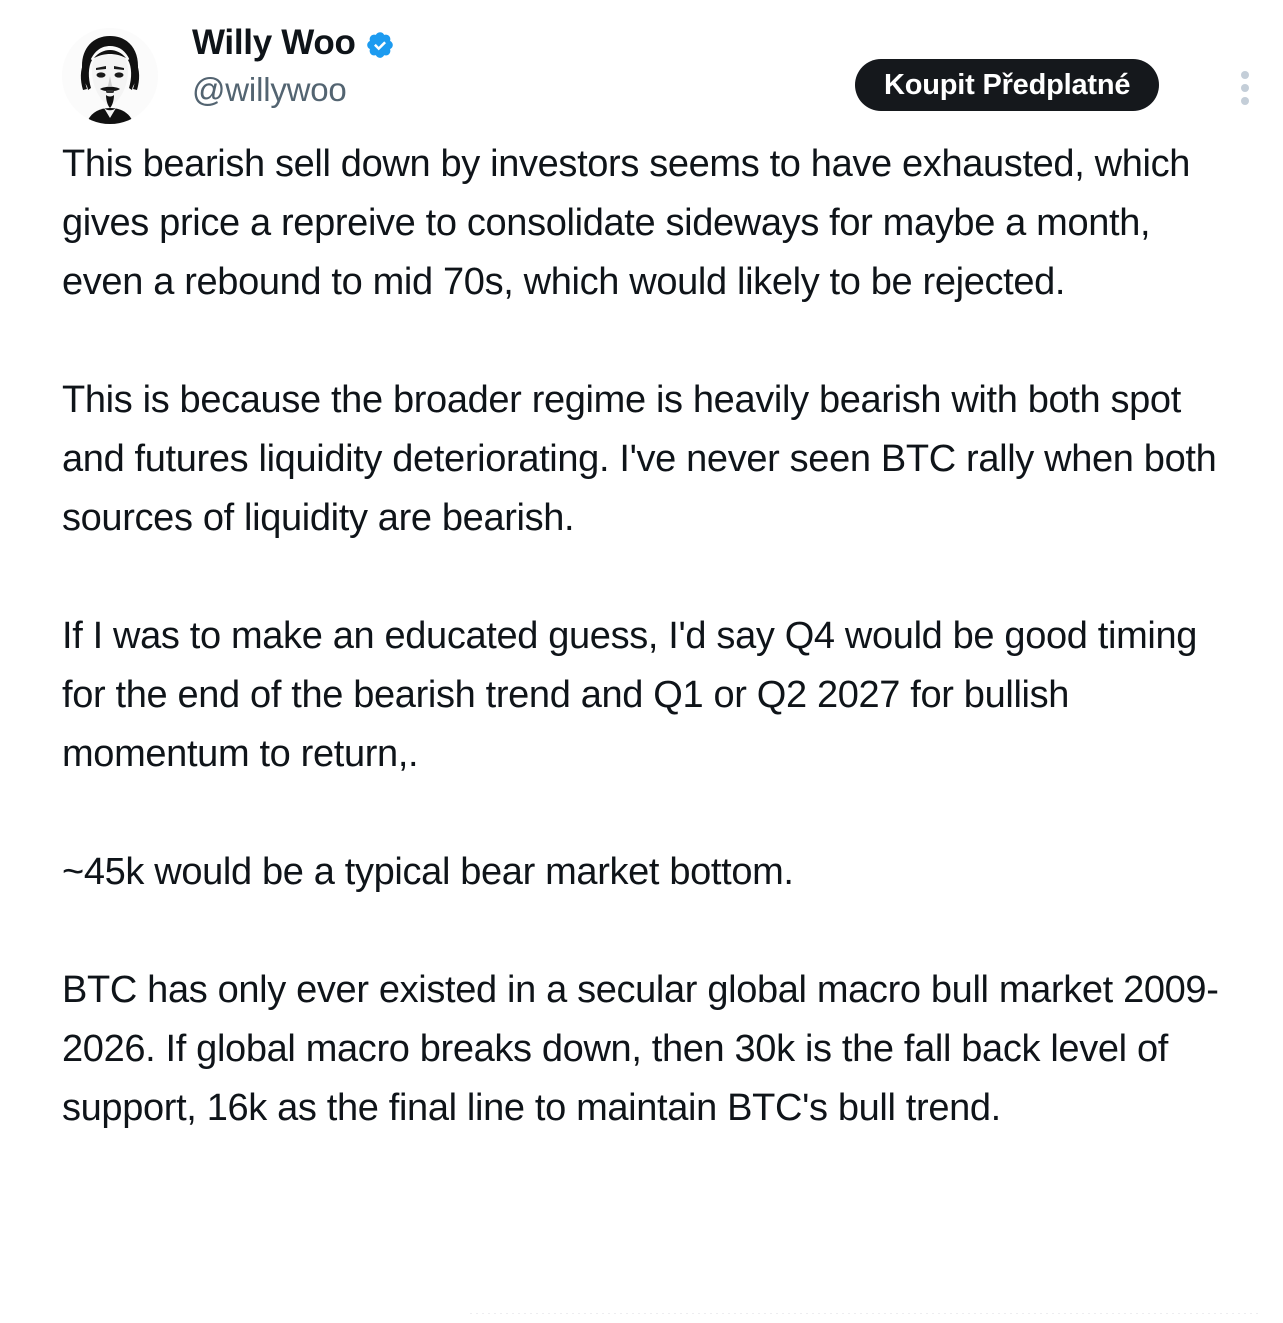 Image resolution: width=1283 pixels, height=1323 pixels. What do you see at coordinates (274, 42) in the screenshot?
I see `display-name: Willy Woo` at bounding box center [274, 42].